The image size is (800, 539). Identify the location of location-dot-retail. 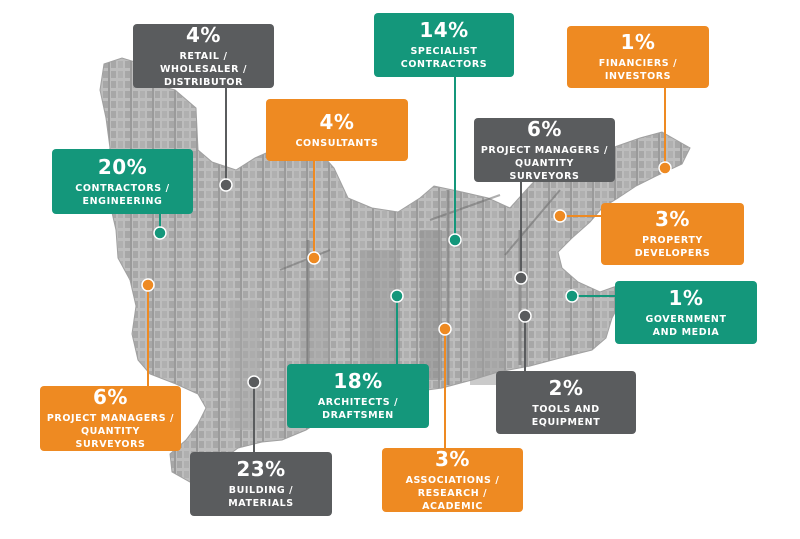
(226, 185).